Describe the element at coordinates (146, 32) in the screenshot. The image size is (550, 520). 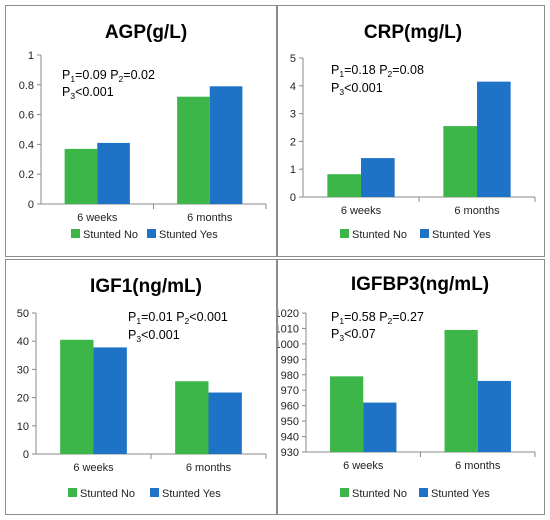
I see `chart-title: AGP(g/L)` at that location.